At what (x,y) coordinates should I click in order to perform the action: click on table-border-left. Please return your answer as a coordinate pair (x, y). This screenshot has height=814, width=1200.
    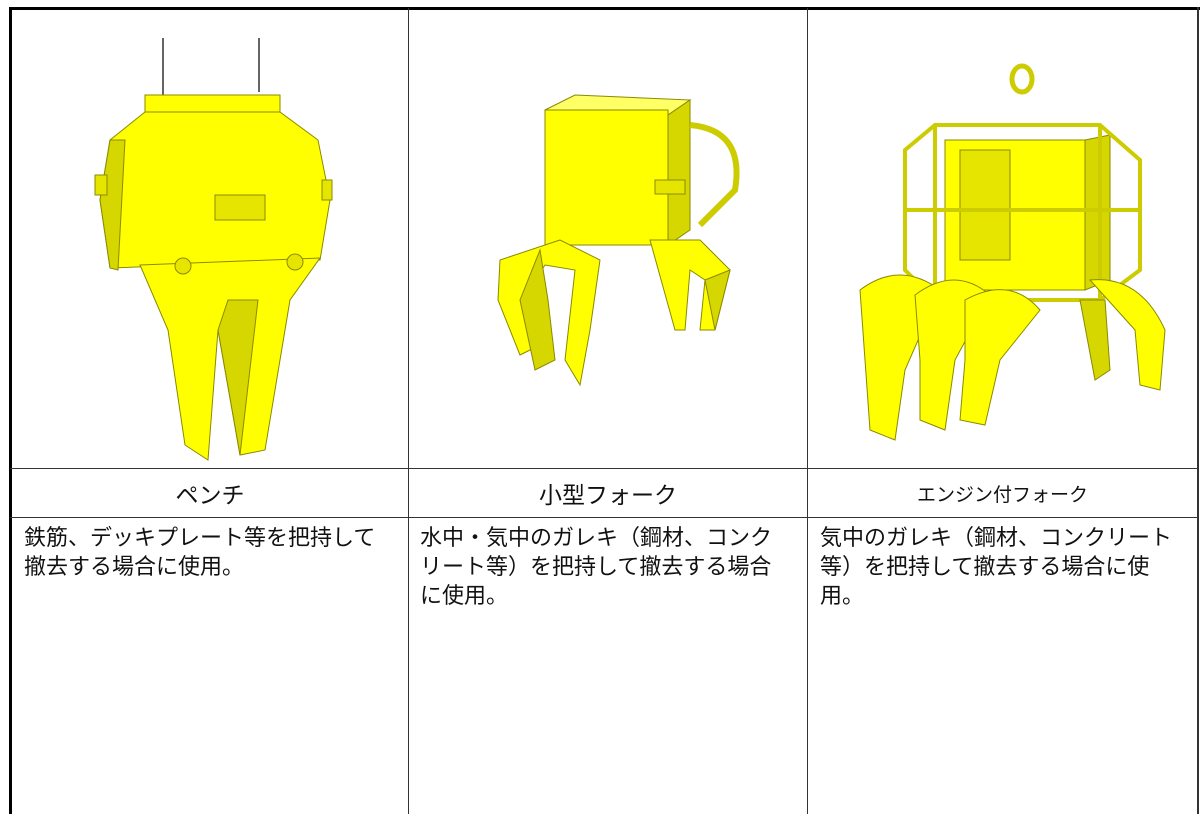
    Looking at the image, I should click on (10, 410).